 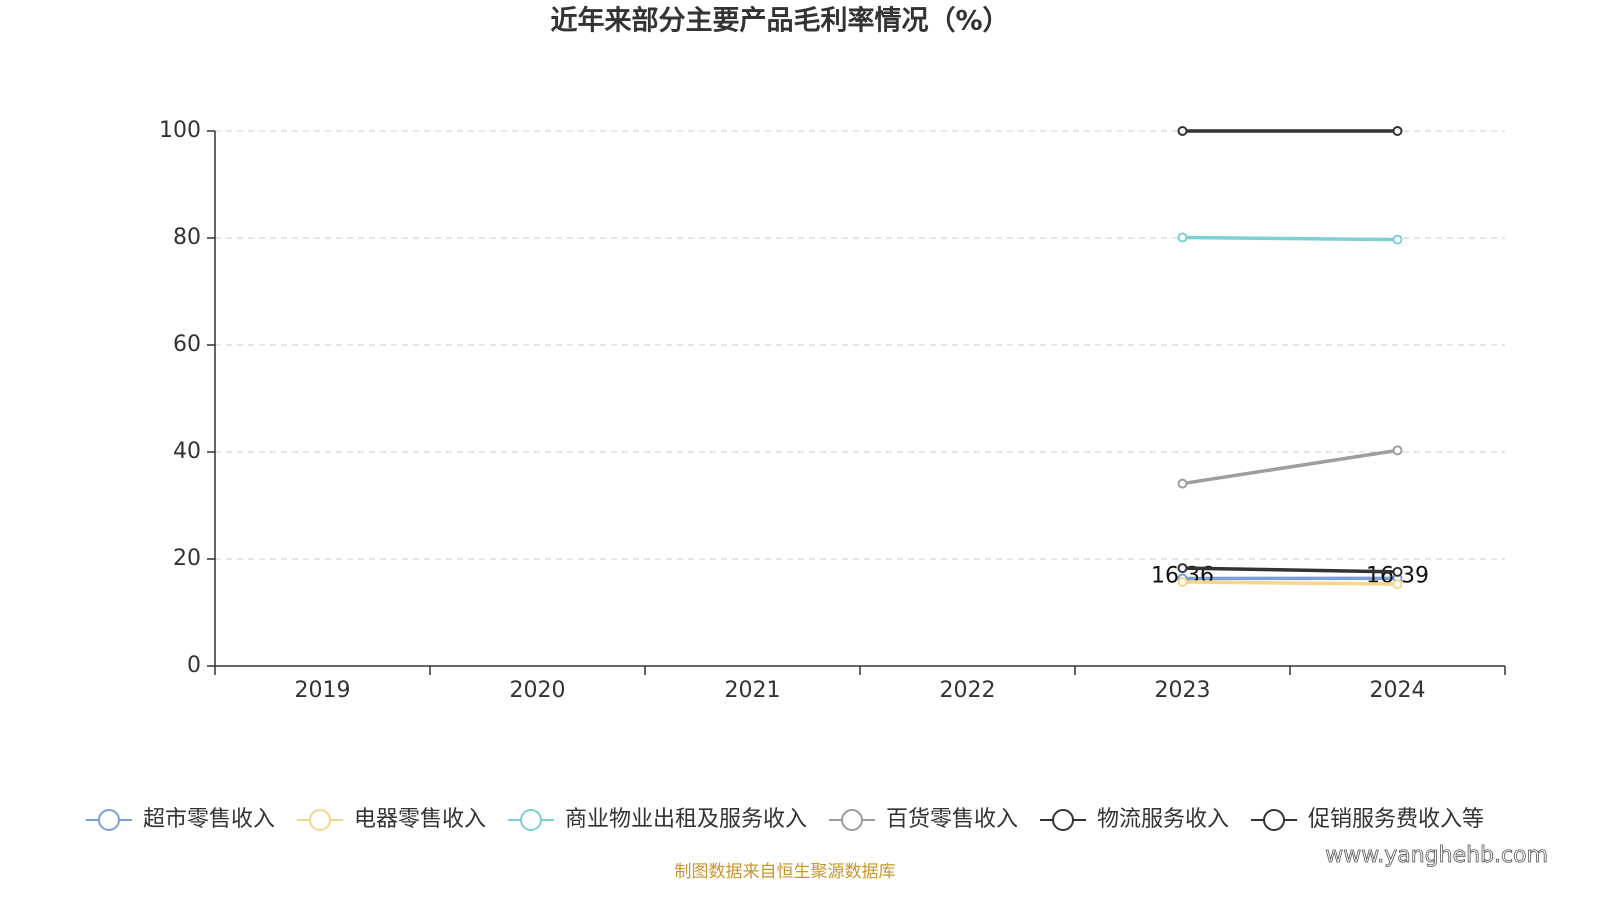 I want to click on legend-item: 物流服务收入, so click(x=1134, y=819).